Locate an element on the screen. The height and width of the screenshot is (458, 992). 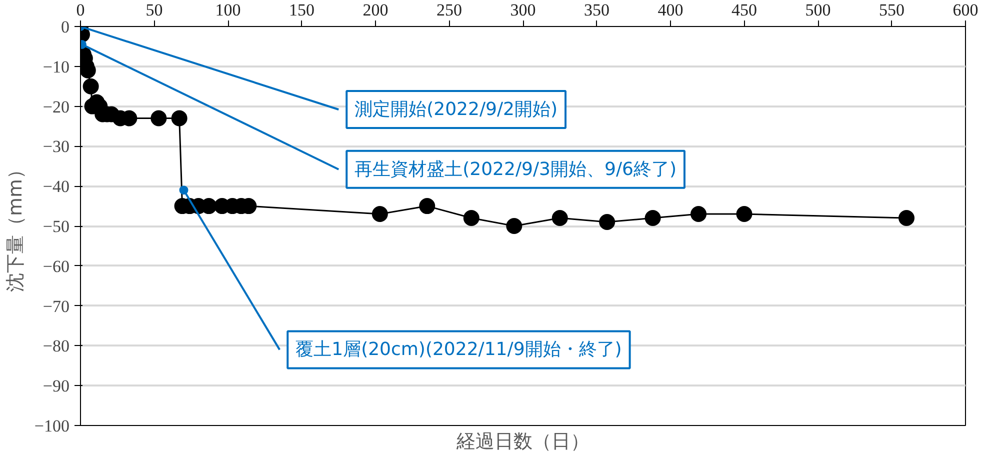
y-tick-label: 0 is located at coordinates (65, 27).